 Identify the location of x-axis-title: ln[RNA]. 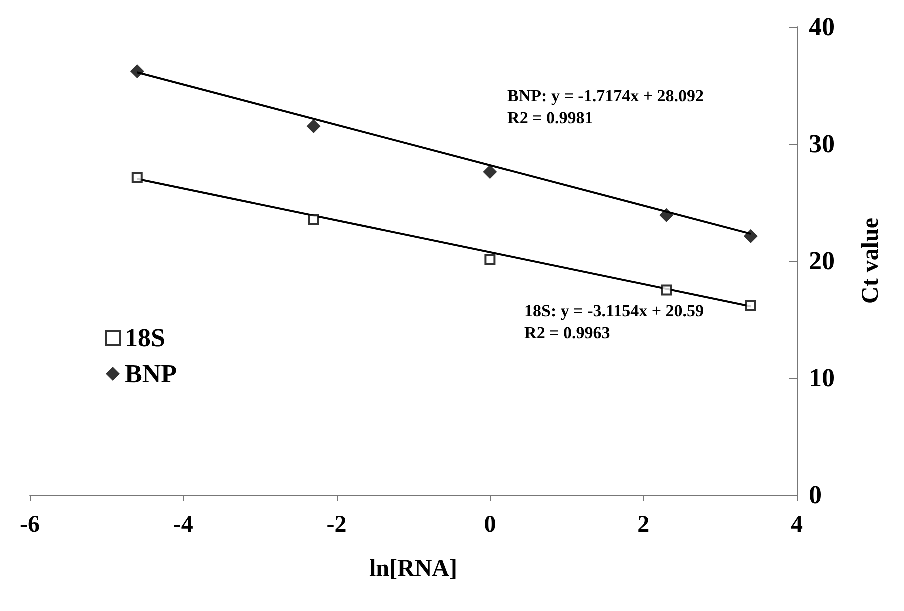
(414, 569).